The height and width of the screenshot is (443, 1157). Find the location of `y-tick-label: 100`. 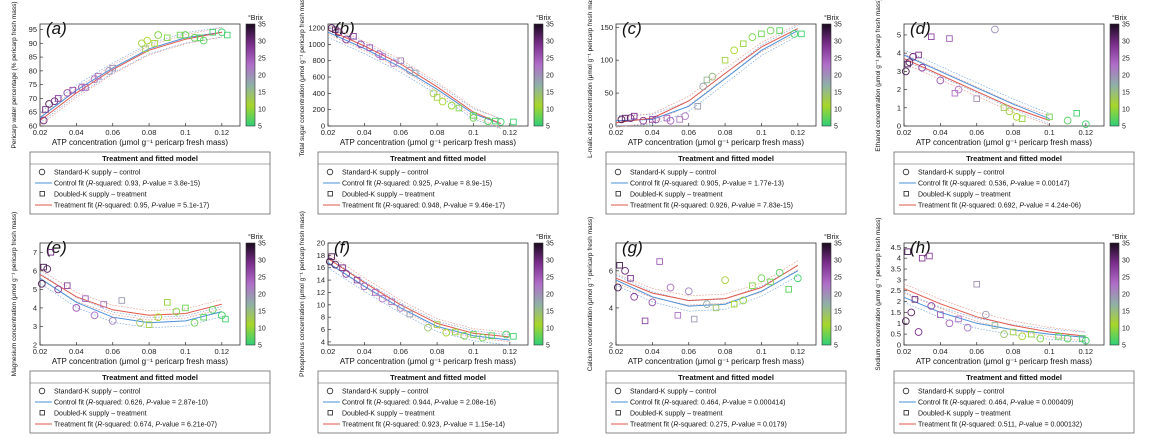

y-tick-label: 100 is located at coordinates (606, 60).